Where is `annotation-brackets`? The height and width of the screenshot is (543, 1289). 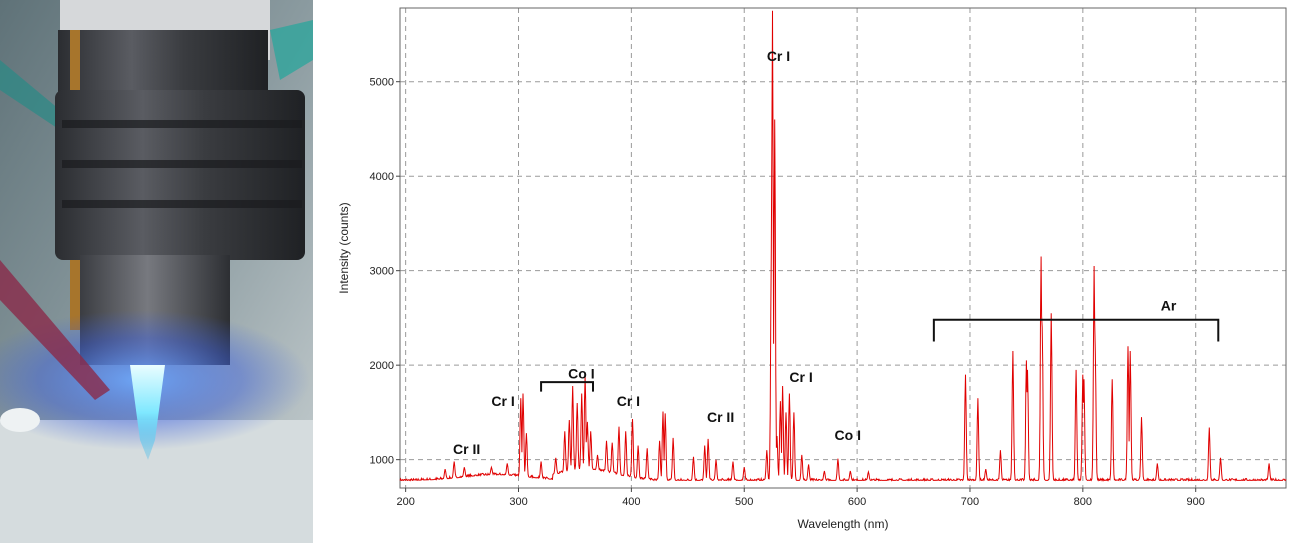 annotation-brackets is located at coordinates (880, 355).